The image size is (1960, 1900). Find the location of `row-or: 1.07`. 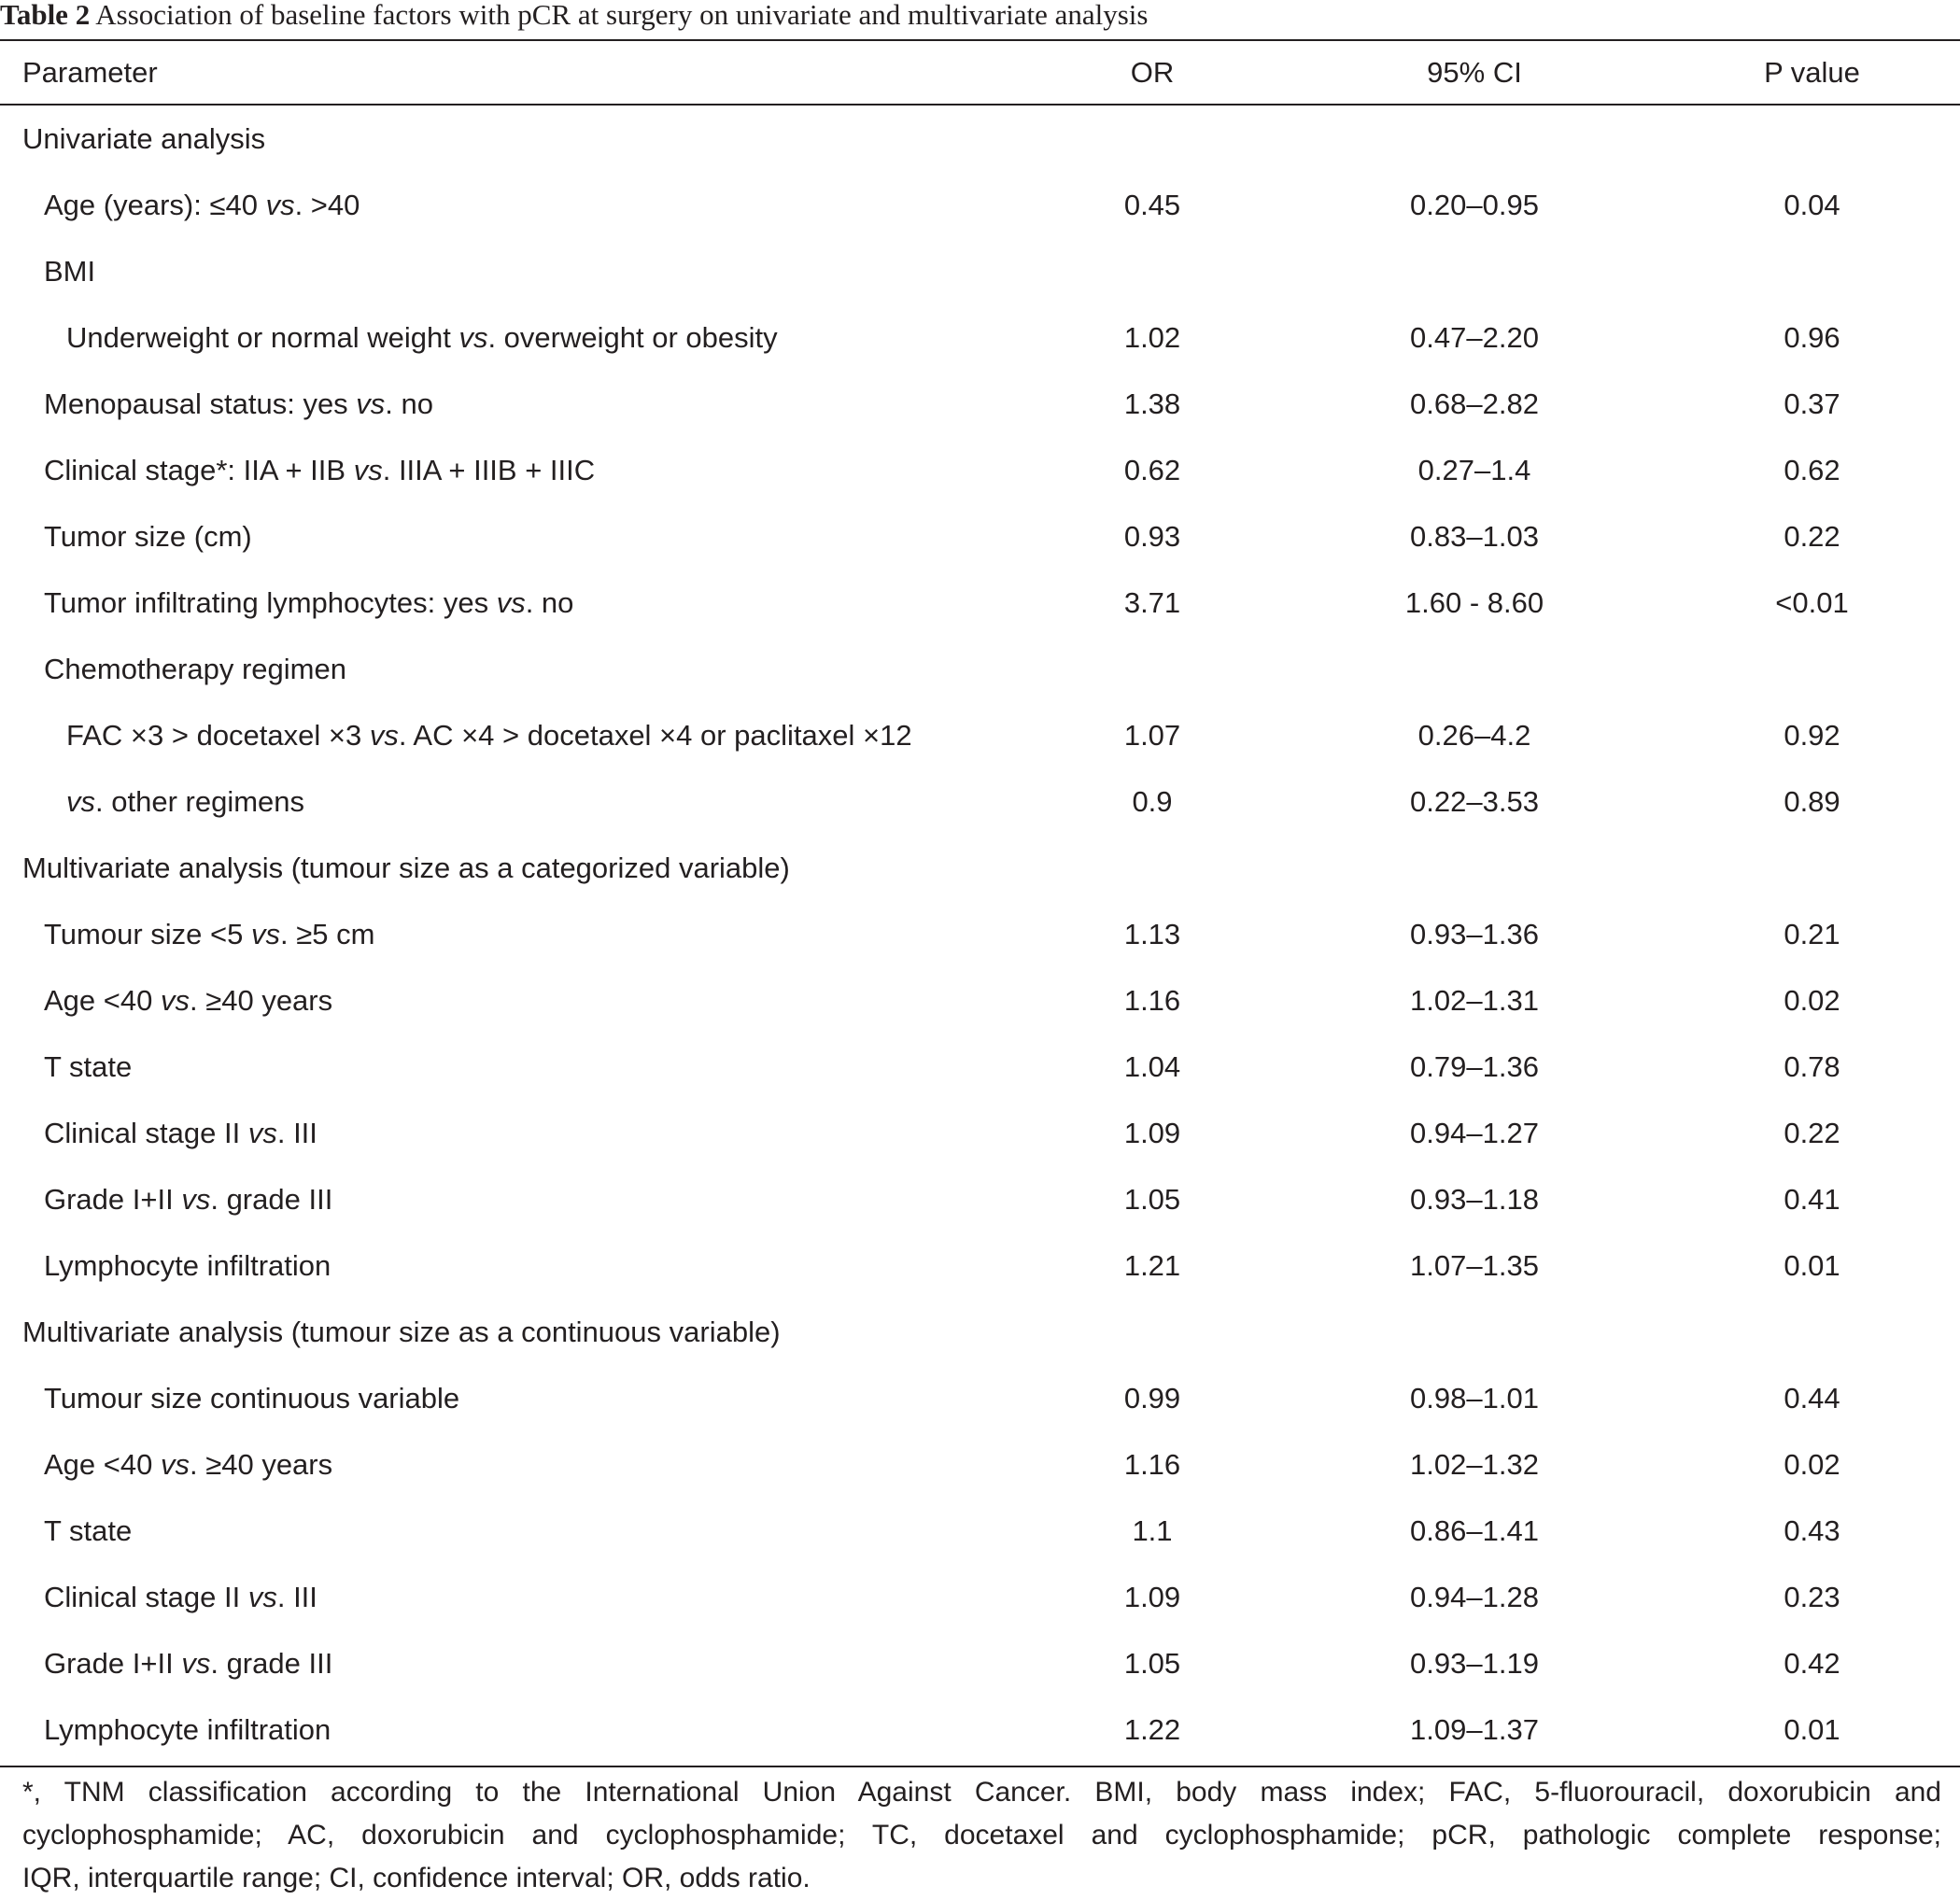

row-or: 1.07 is located at coordinates (1152, 735).